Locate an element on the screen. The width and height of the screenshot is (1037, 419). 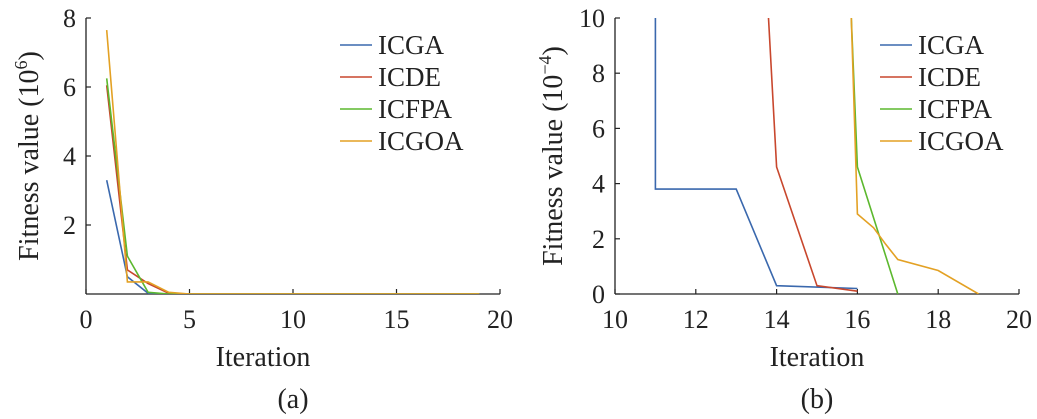
x-tick-label: 18 is located at coordinates (938, 319).